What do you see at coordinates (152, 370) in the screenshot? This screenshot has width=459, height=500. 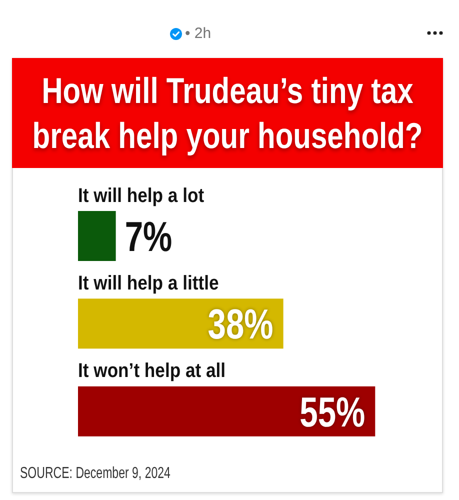 I see `y-tick-label: It won’t help at all` at bounding box center [152, 370].